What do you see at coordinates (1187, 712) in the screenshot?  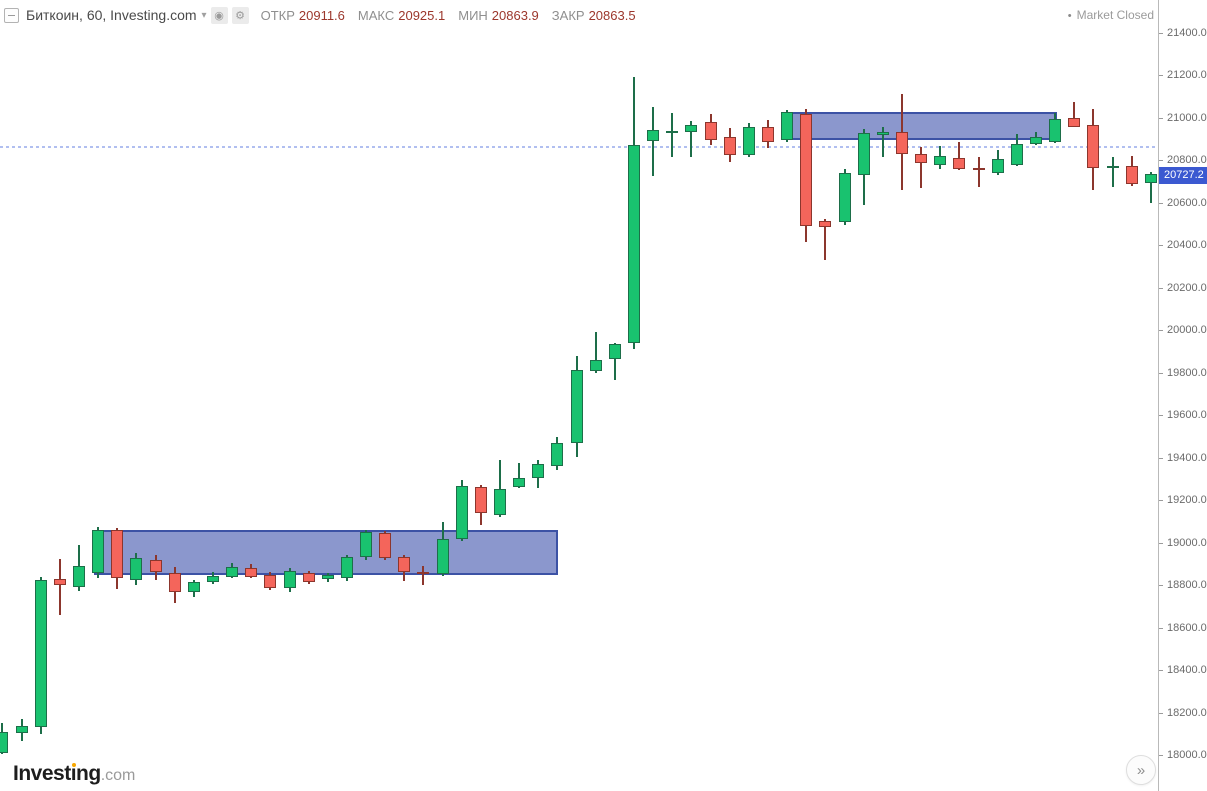 I see `axis-tick-label: 18200.0` at bounding box center [1187, 712].